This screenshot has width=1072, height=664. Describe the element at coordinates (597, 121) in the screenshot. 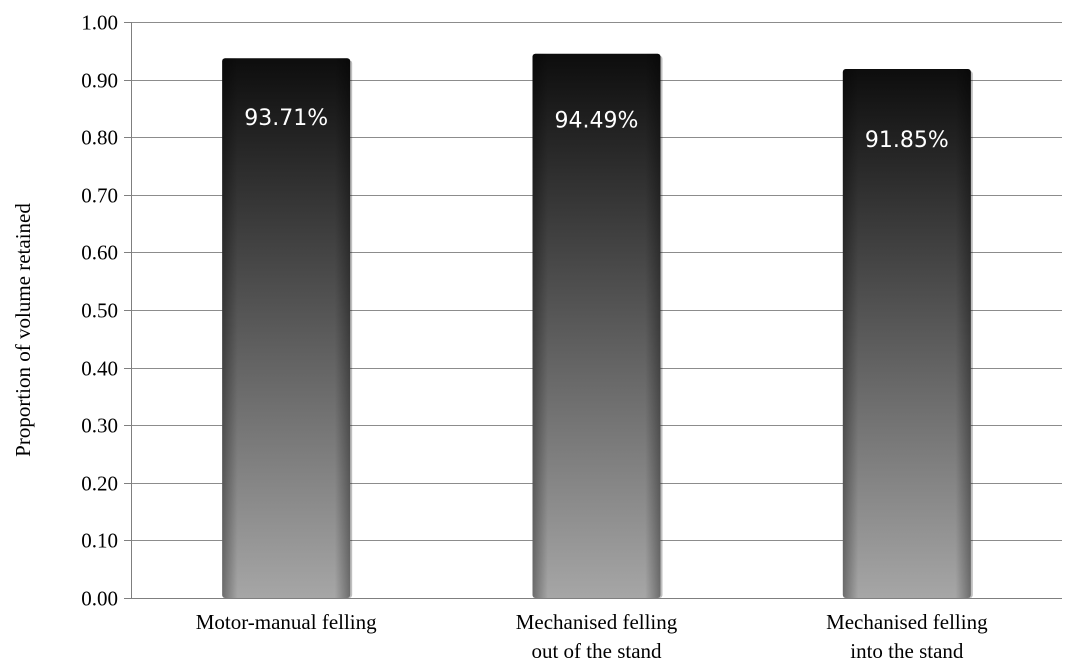

I see `bar-data-label: 94.49%` at that location.